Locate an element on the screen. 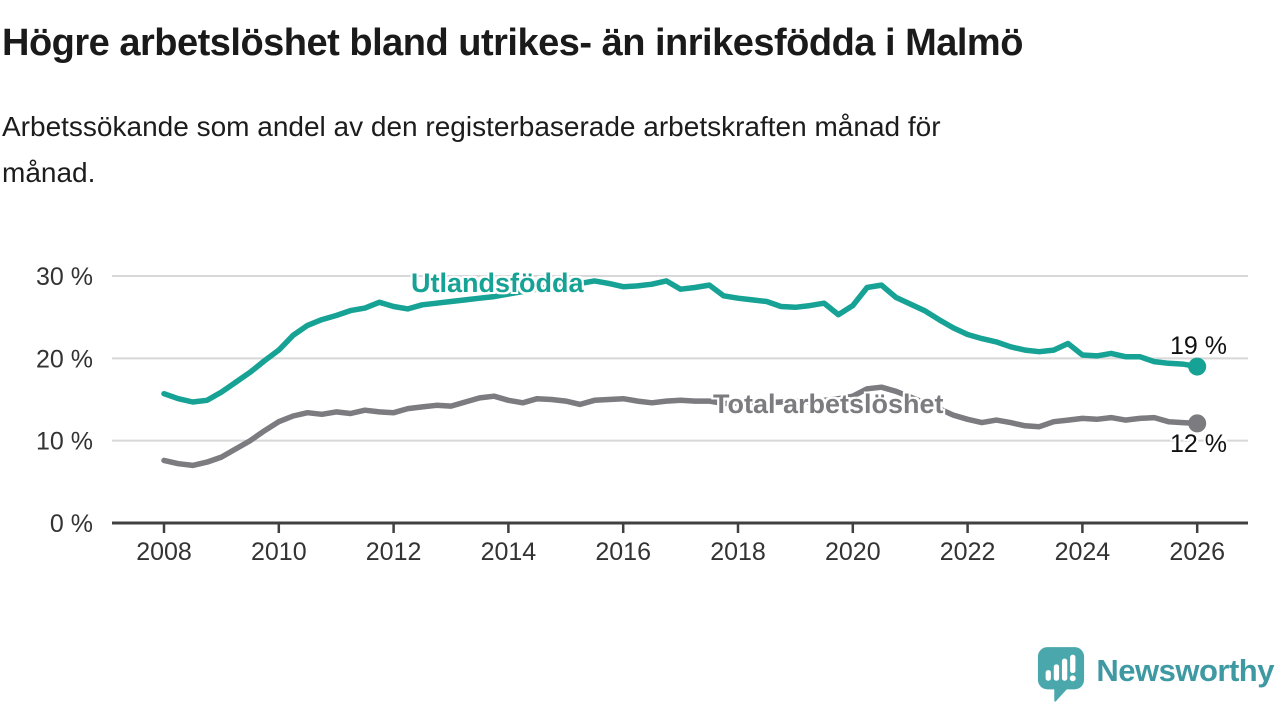 This screenshot has width=1280, height=720. y-axis-tick-label: 30 % is located at coordinates (64, 277).